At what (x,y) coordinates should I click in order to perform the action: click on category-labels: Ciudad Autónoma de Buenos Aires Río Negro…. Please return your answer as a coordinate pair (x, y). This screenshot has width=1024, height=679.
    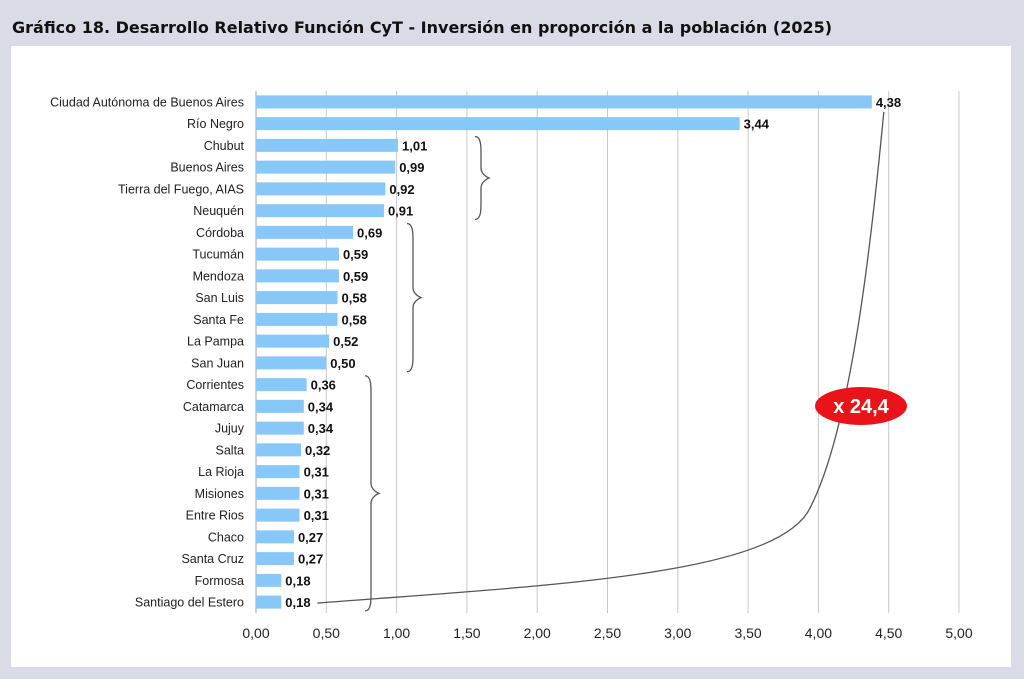
    Looking at the image, I should click on (147, 352).